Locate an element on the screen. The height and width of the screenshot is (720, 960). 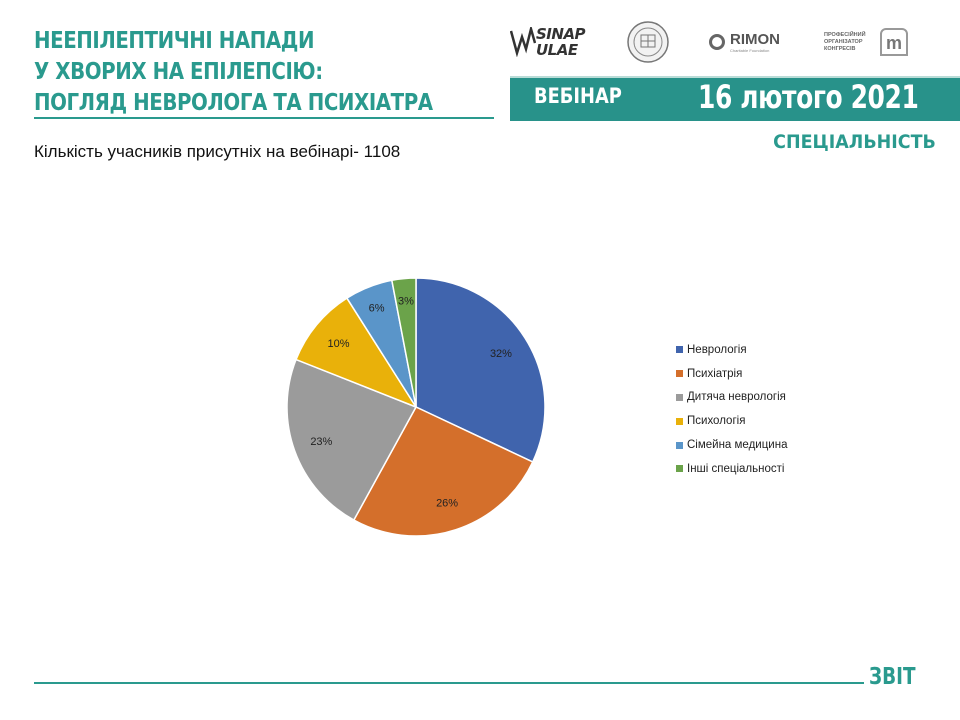
legend-label-5: Сімейна медицина is located at coordinates (737, 445).